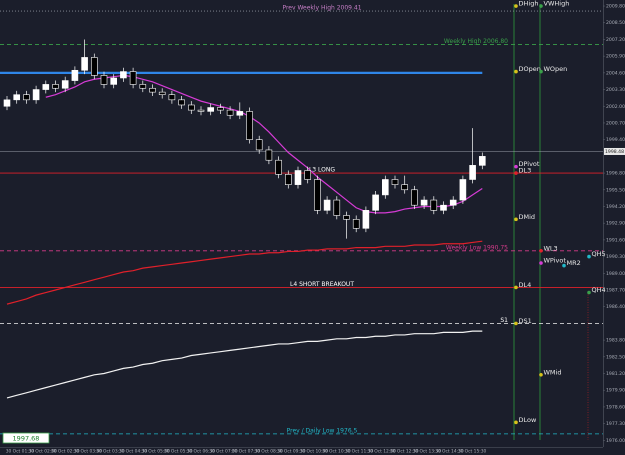 The height and width of the screenshot is (455, 625). I want to click on y-tick-label: 2000.70, so click(615, 123).